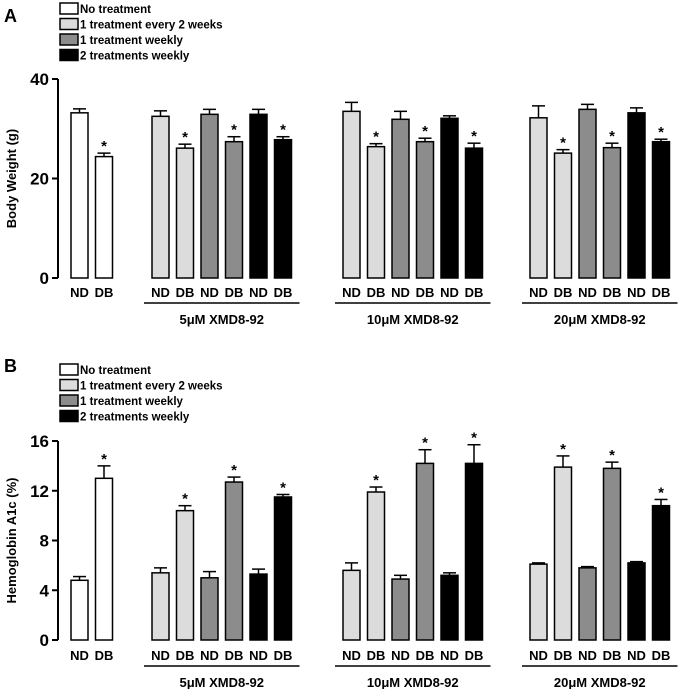  What do you see at coordinates (11, 178) in the screenshot?
I see `y-axis-label: Body Weight (g)` at bounding box center [11, 178].